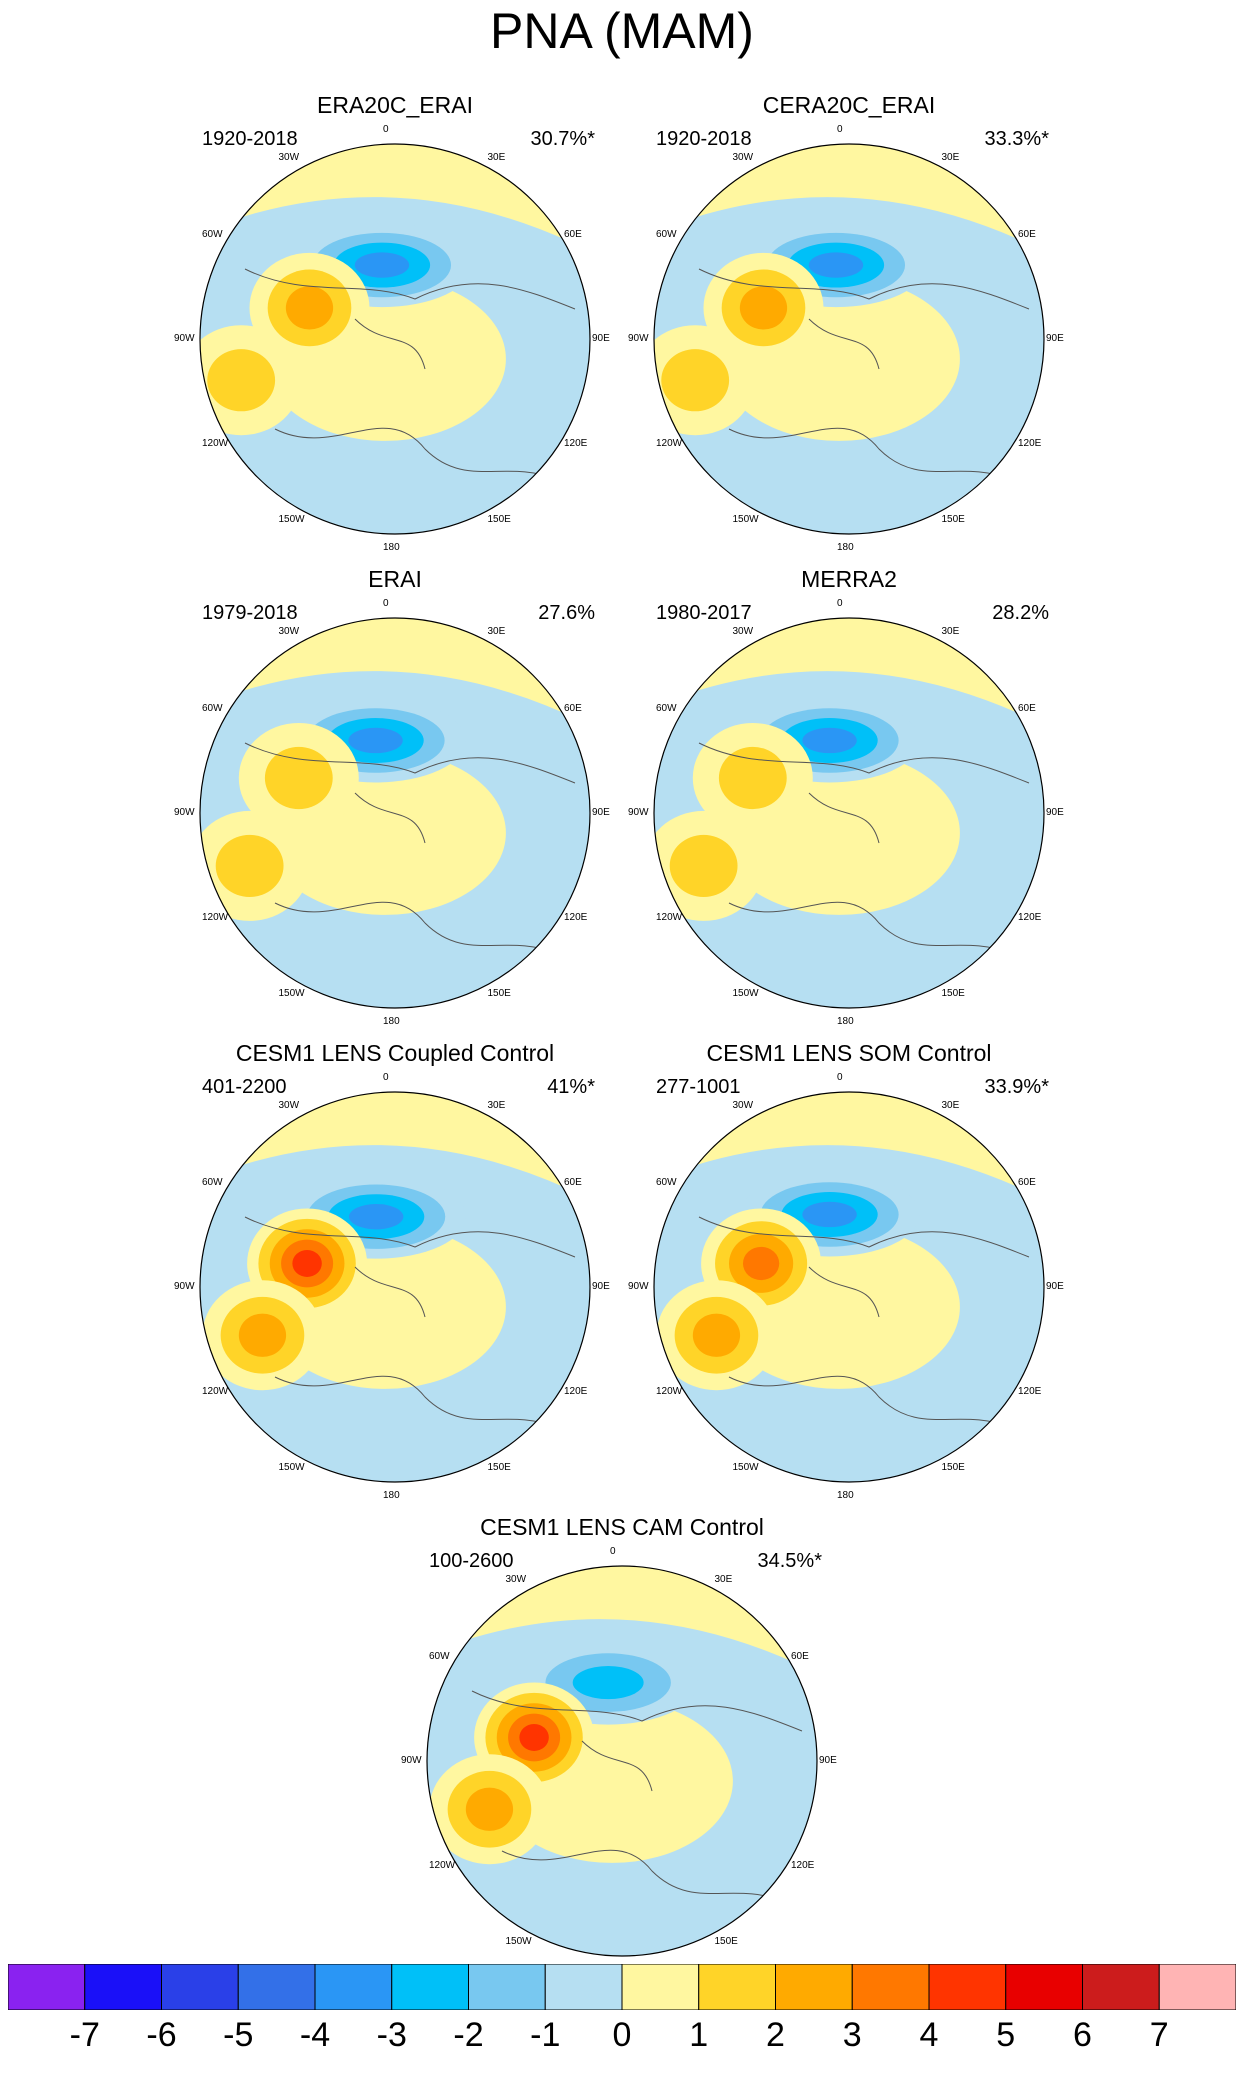 The height and width of the screenshot is (2082, 1244). What do you see at coordinates (929, 2035) in the screenshot?
I see `colorbar-tick-label: 4` at bounding box center [929, 2035].